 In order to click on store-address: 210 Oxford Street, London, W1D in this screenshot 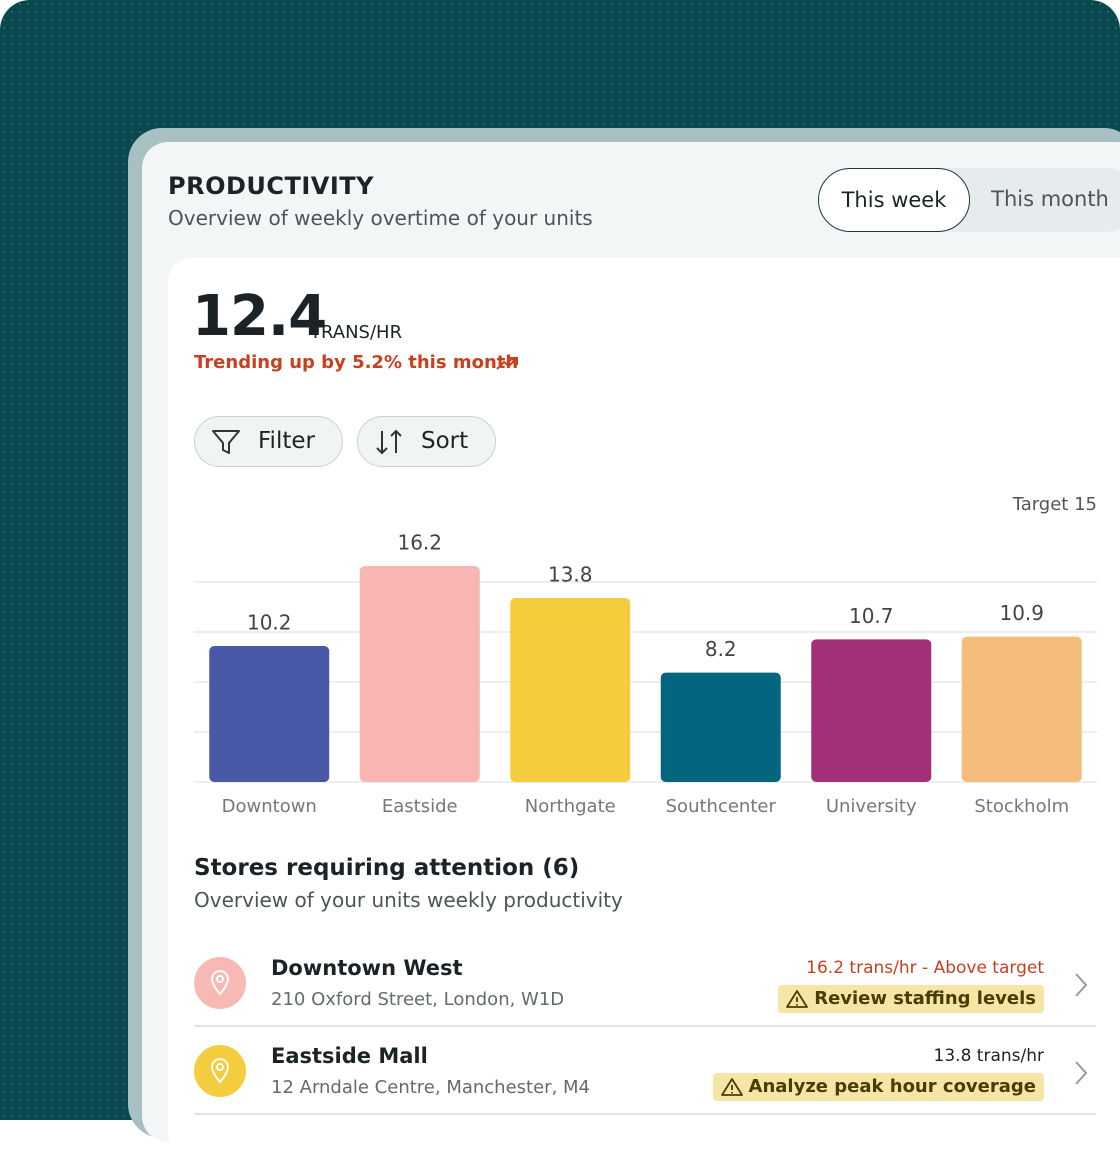, I will do `click(418, 999)`.